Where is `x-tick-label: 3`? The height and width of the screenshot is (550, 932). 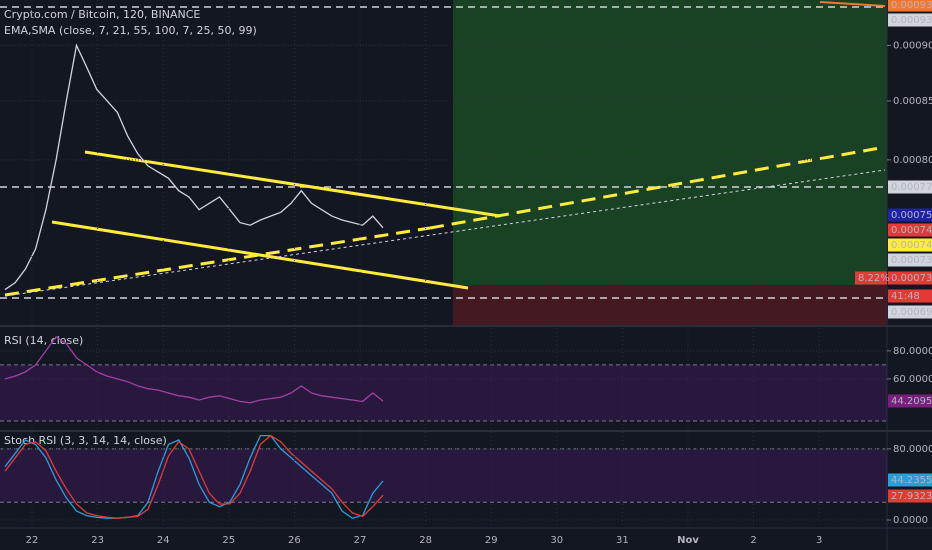 x-tick-label: 3 is located at coordinates (819, 540).